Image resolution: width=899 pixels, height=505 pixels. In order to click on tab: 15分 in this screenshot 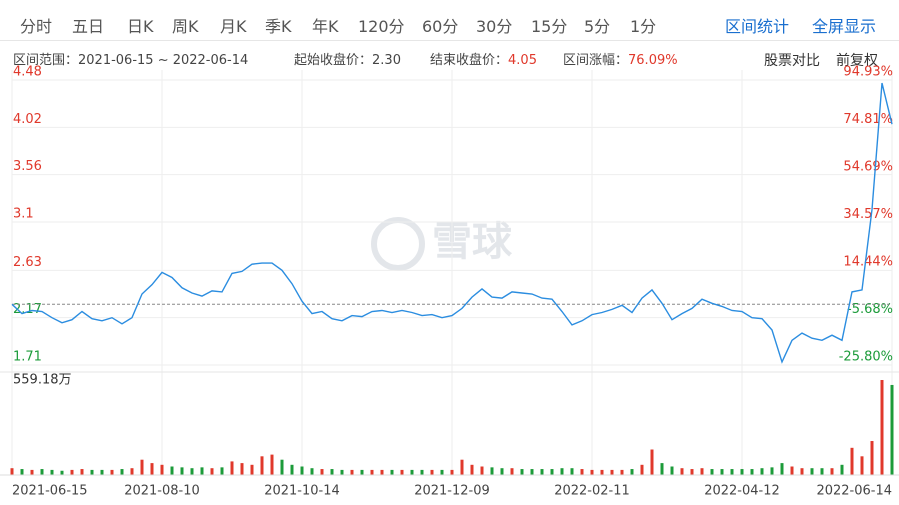, I will do `click(549, 26)`.